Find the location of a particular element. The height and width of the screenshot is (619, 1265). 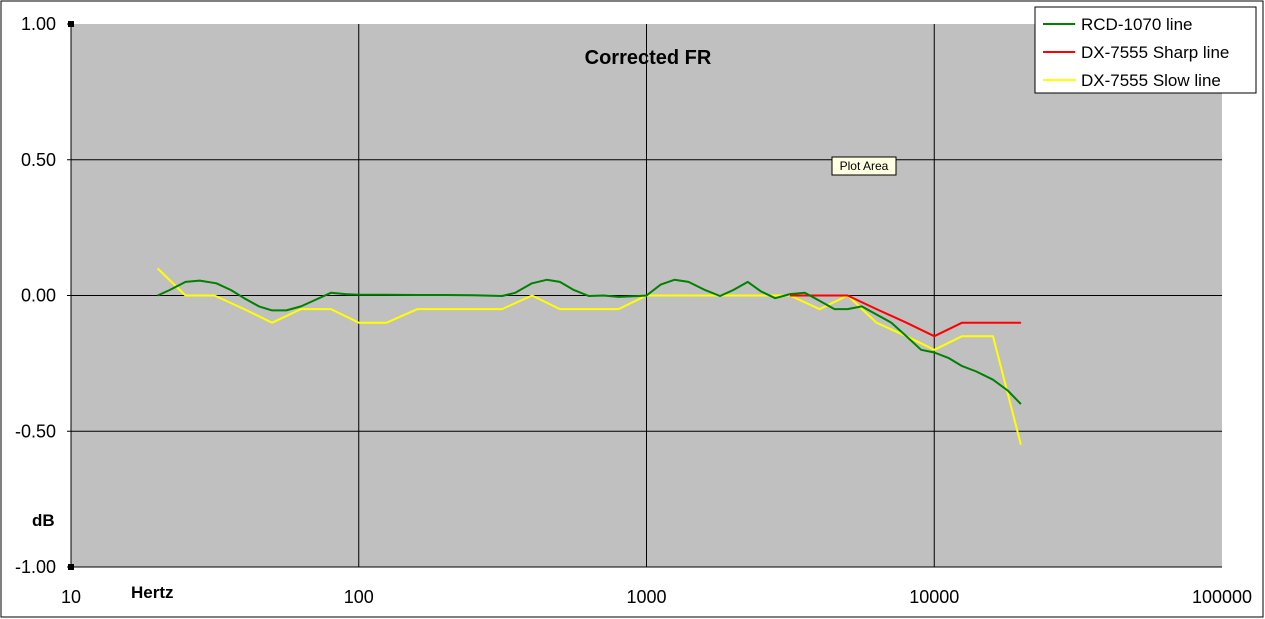

x-tick-label: 10 is located at coordinates (71, 597).